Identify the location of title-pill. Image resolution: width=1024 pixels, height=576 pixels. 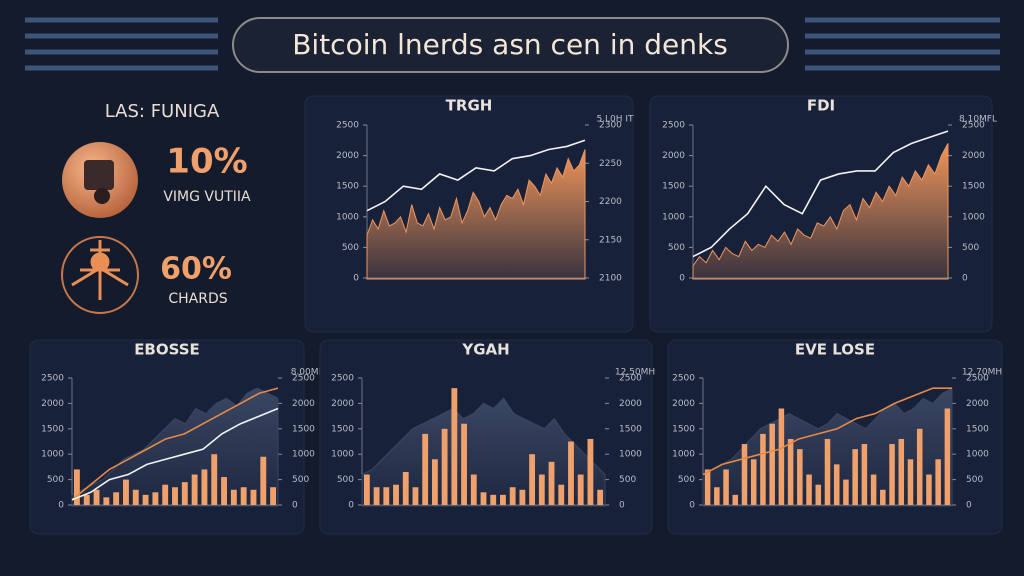
(510, 45).